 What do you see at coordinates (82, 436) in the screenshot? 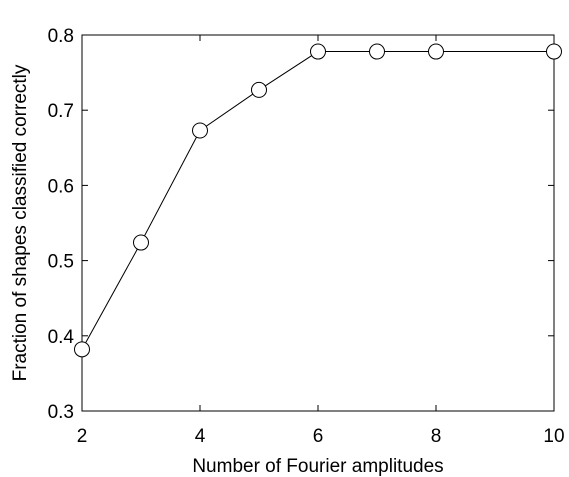
I see `x-tick-label: 2` at bounding box center [82, 436].